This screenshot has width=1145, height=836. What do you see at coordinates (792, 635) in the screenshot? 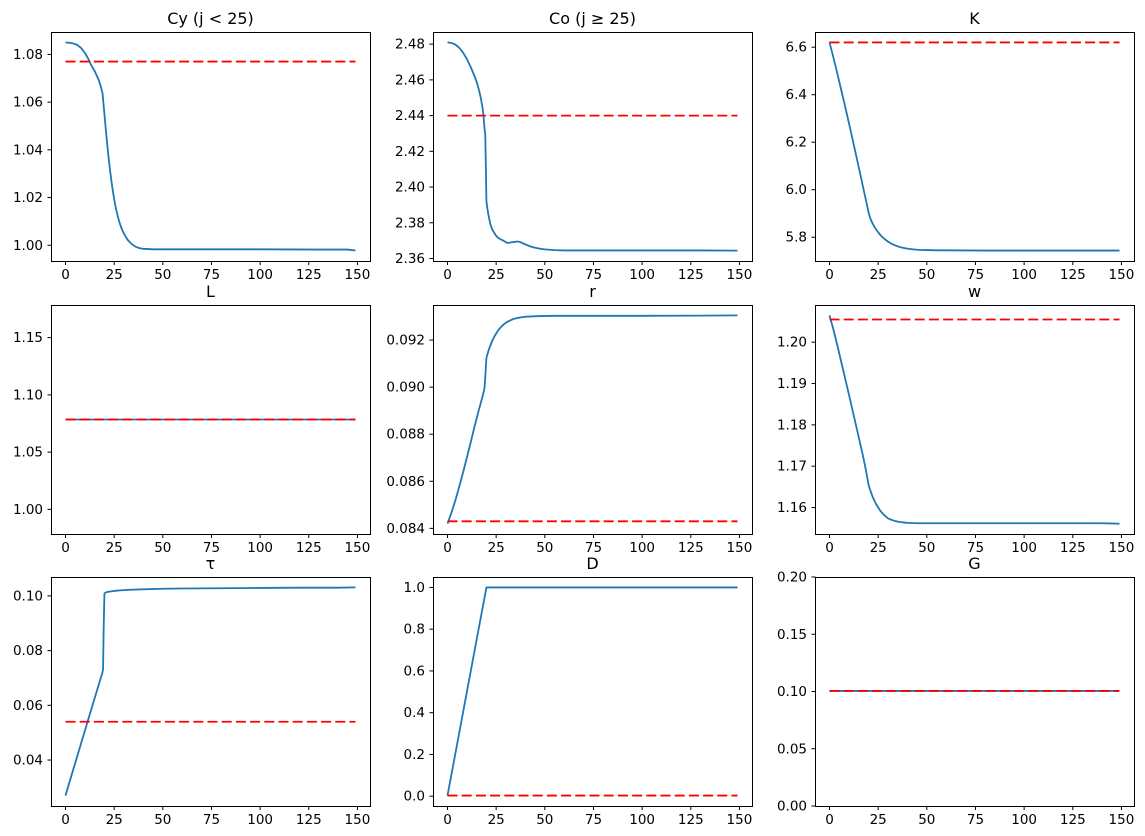
I see `y-tick-label: 0.15` at bounding box center [792, 635].